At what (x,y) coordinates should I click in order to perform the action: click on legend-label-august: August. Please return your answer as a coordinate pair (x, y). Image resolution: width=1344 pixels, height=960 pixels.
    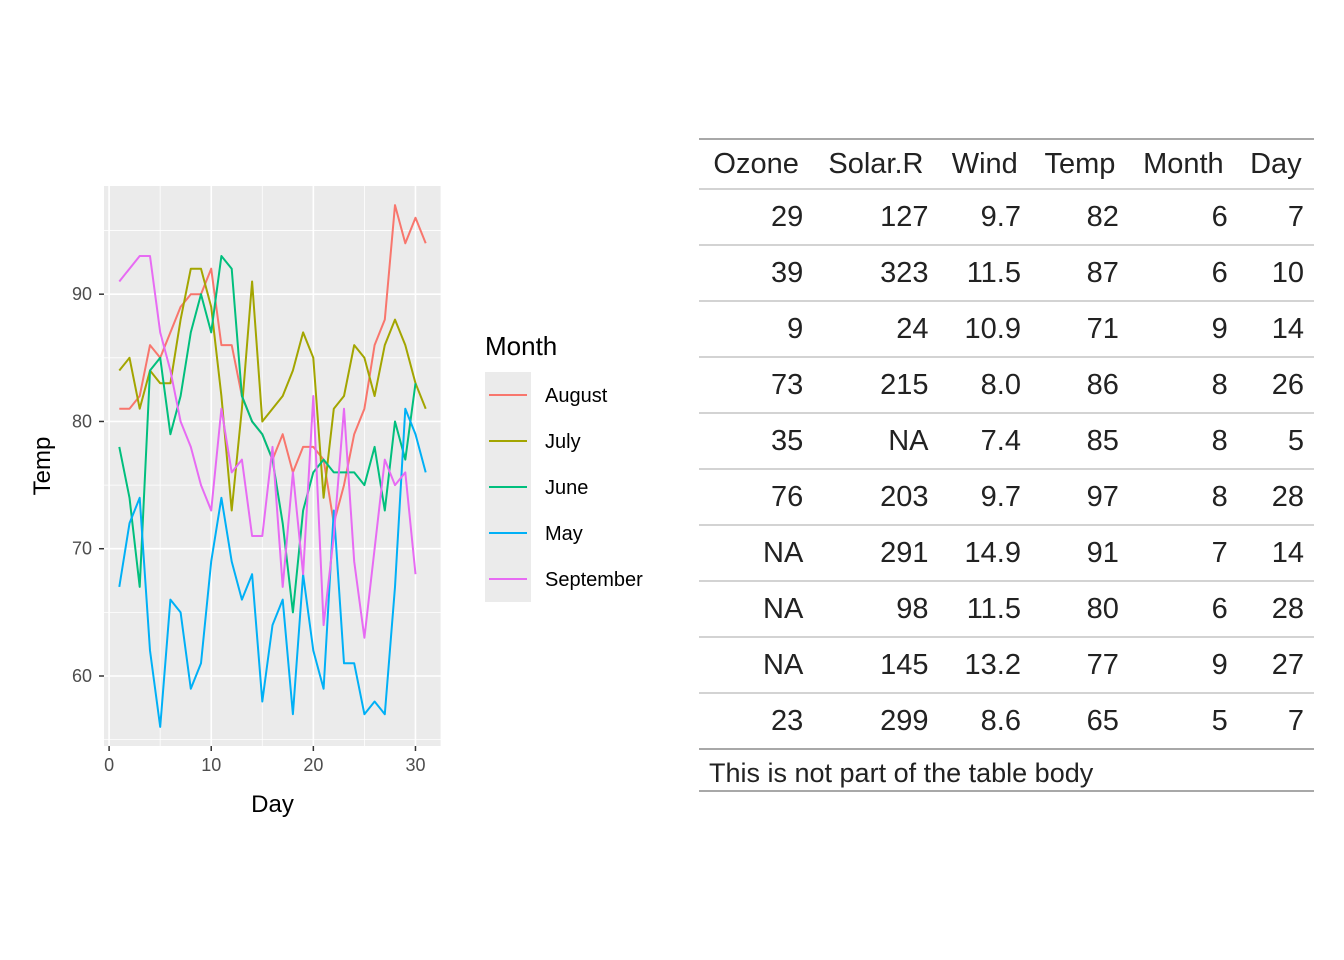
    Looking at the image, I should click on (576, 396).